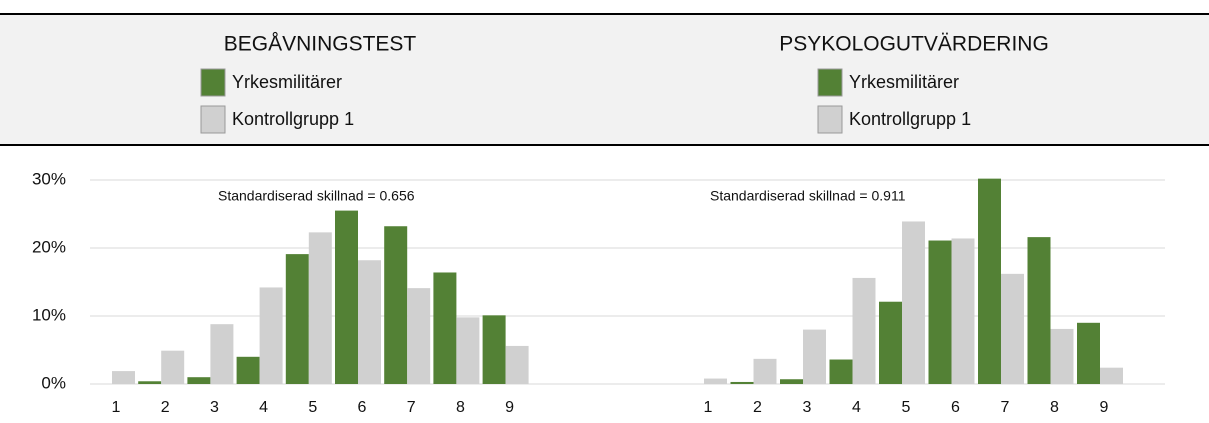 Image resolution: width=1209 pixels, height=423 pixels. What do you see at coordinates (316, 196) in the screenshot?
I see `annotation: Standardiserad skillnad = 0.656` at bounding box center [316, 196].